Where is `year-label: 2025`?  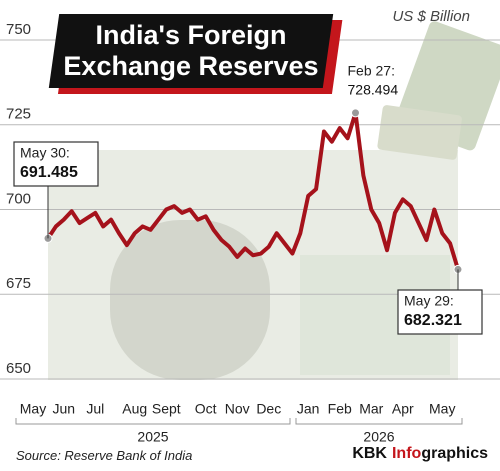 year-label: 2025 is located at coordinates (152, 437).